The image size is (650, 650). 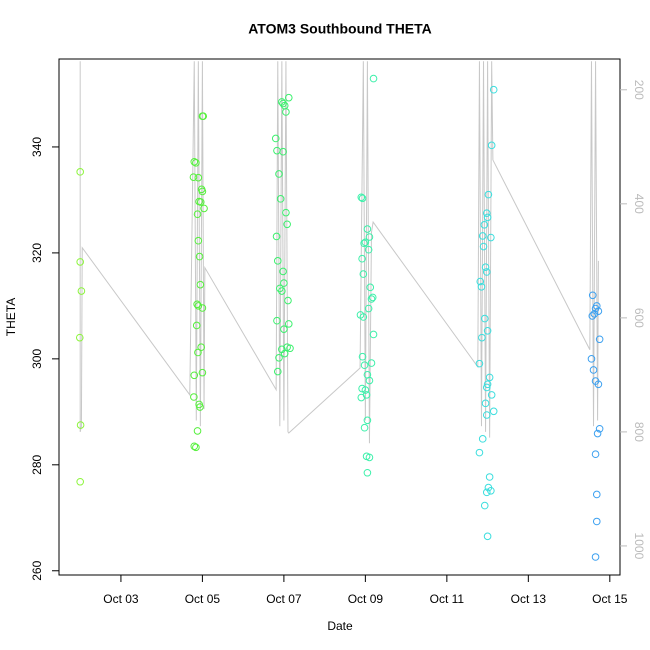 I want to click on y-tick-label: 340, so click(x=37, y=147).